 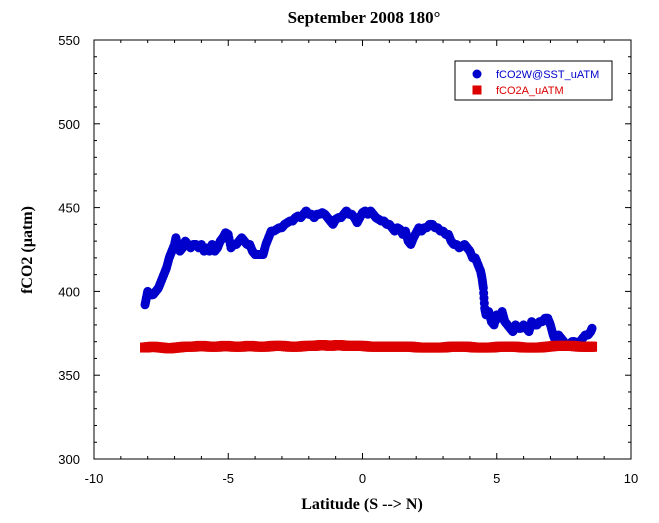 What do you see at coordinates (362, 504) in the screenshot?
I see `x-axis-label: Latitude (S --> N)` at bounding box center [362, 504].